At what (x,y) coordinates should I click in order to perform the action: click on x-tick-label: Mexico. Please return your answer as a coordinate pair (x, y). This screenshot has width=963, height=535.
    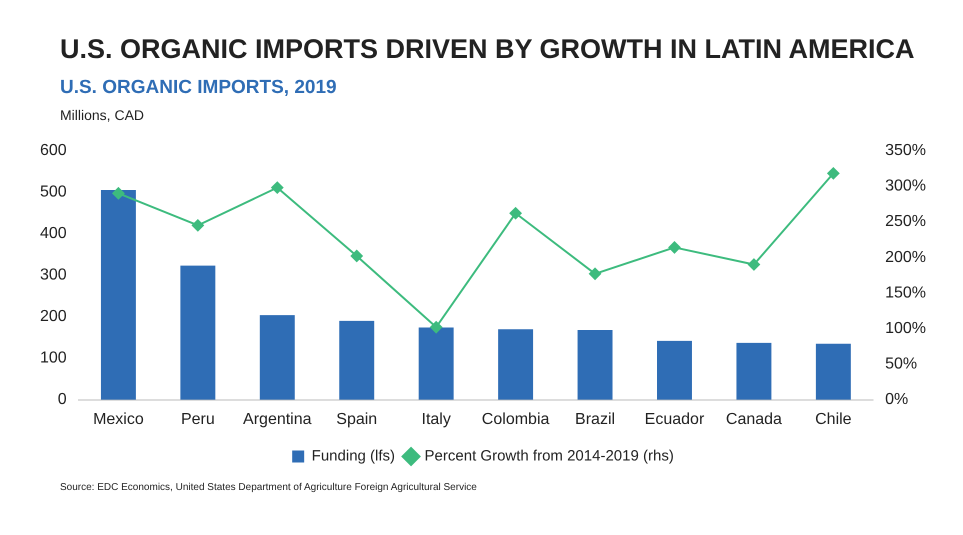
    Looking at the image, I should click on (118, 419).